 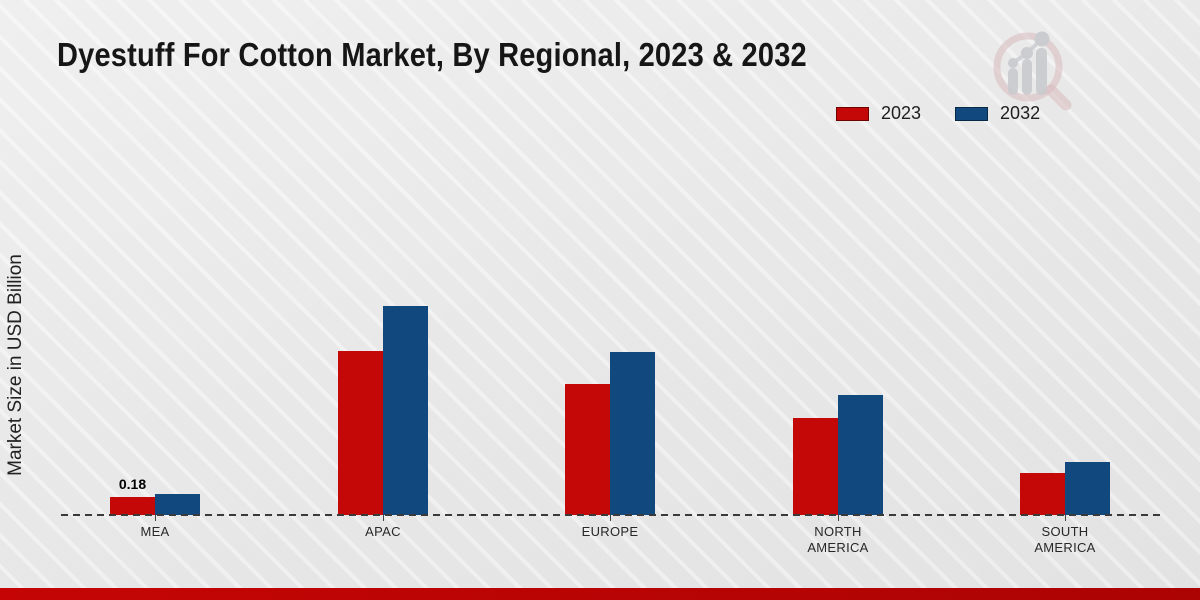 I want to click on legend-swatch-2032, so click(x=972, y=113).